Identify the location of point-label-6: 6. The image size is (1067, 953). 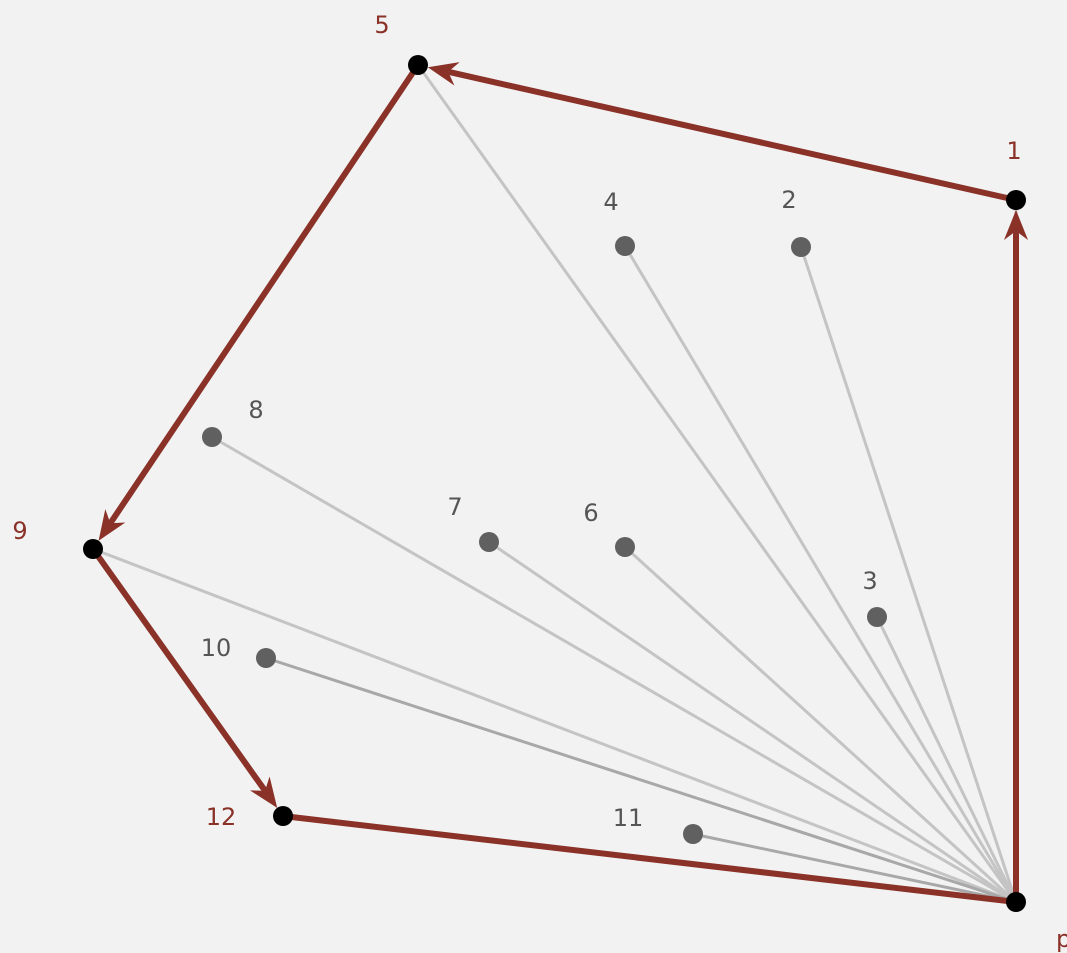
(590, 513).